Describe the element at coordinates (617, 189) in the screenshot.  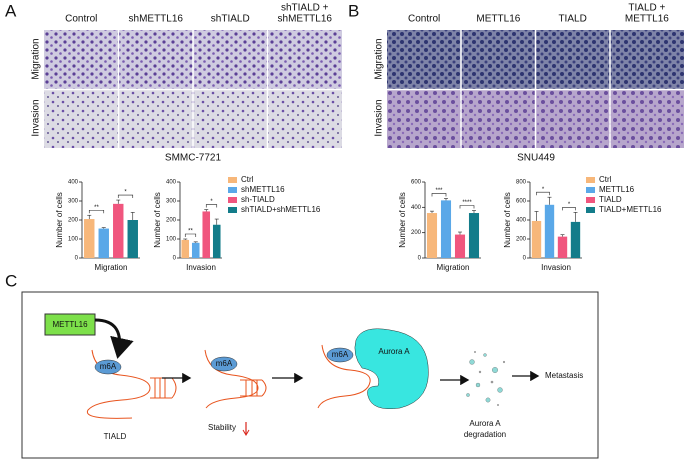
I see `legend-label: METTL16` at that location.